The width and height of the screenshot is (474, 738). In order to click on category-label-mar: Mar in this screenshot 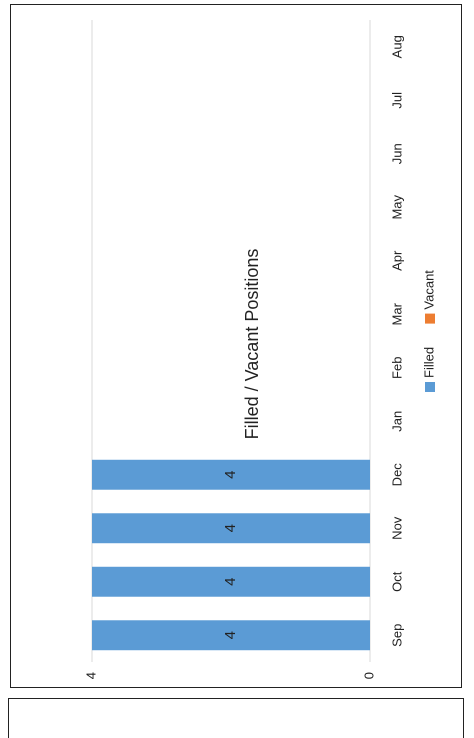, I will do `click(396, 313)`.